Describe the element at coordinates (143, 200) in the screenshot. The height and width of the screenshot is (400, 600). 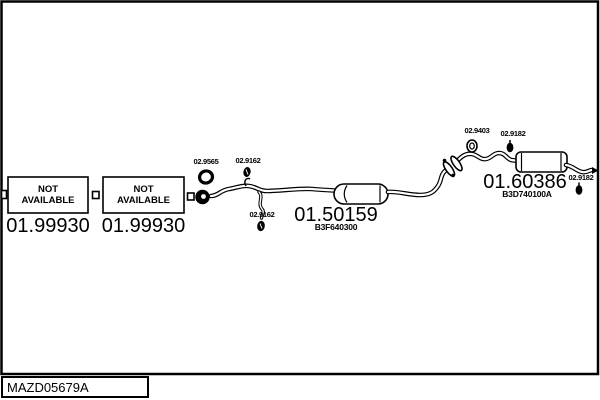
I see `not-available-text-2-line2: AVAILABLE` at that location.